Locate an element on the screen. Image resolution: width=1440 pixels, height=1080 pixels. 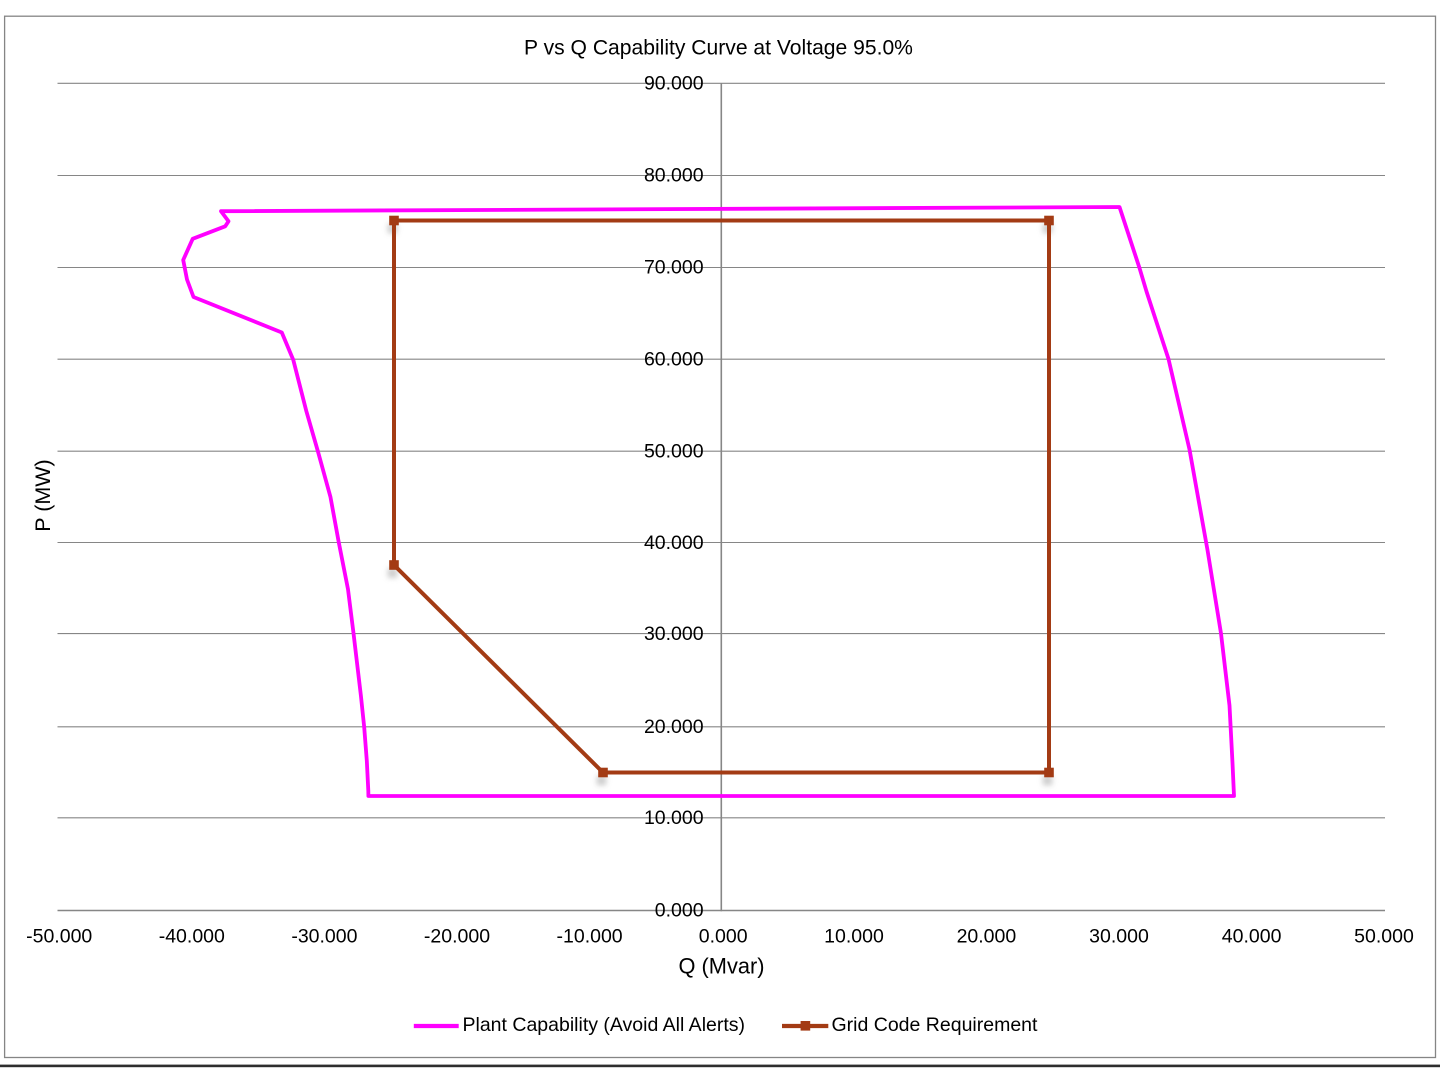
svg-text: -20.000 is located at coordinates (457, 937).